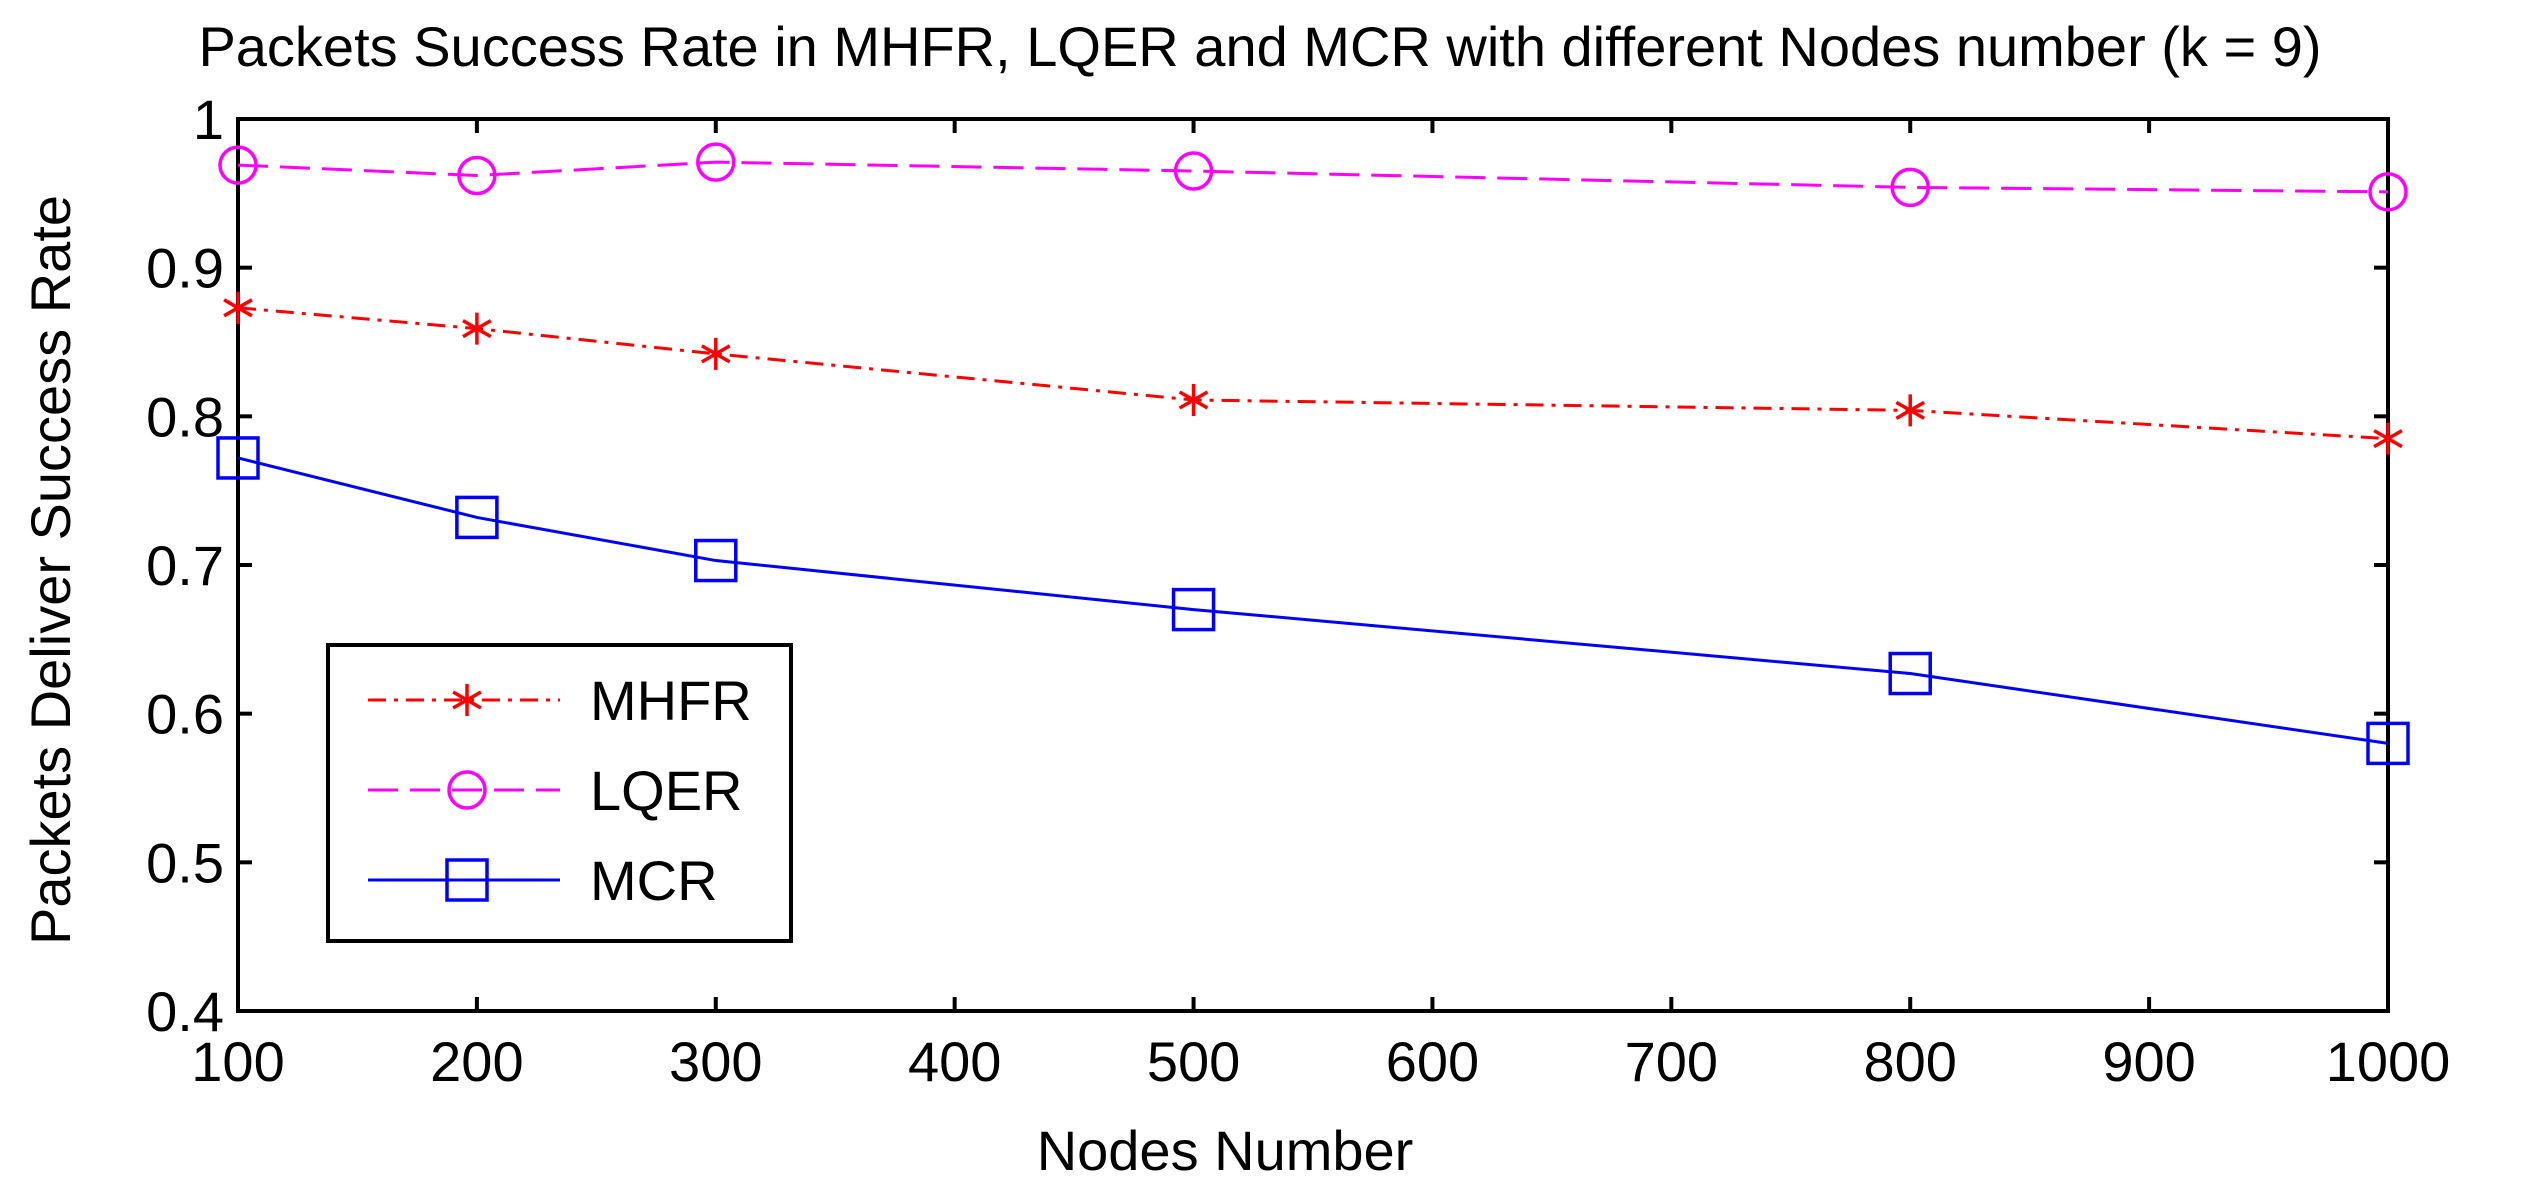 This screenshot has width=2537, height=1189. Describe the element at coordinates (467, 790) in the screenshot. I see `legend-marker-lqer` at that location.